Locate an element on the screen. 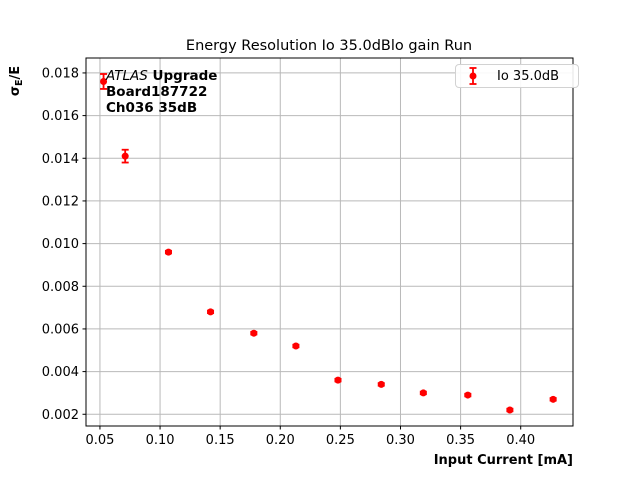 The width and height of the screenshot is (640, 480). y-tick-label: 0.010 is located at coordinates (60, 244).